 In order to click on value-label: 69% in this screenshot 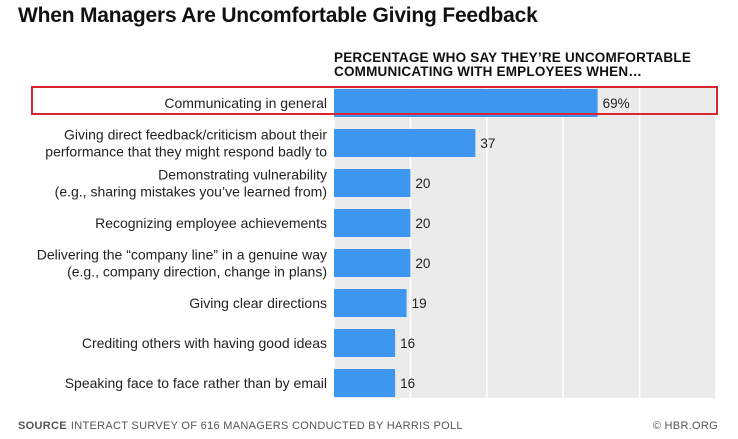, I will do `click(616, 103)`.